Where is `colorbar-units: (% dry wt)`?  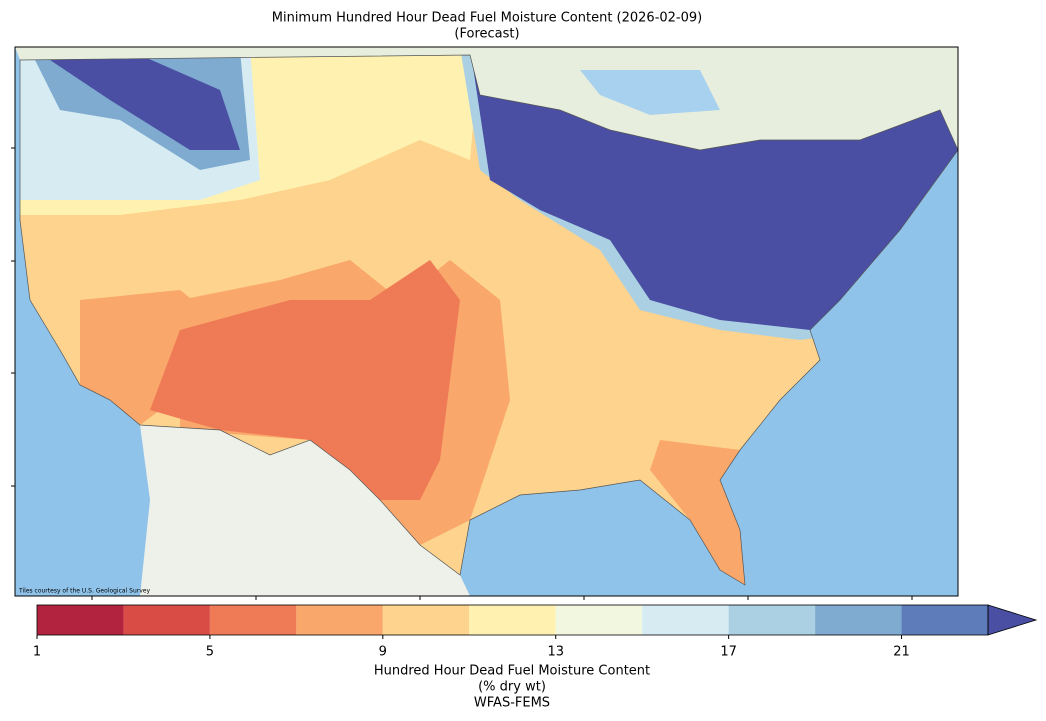 colorbar-units: (% dry wt) is located at coordinates (512, 687).